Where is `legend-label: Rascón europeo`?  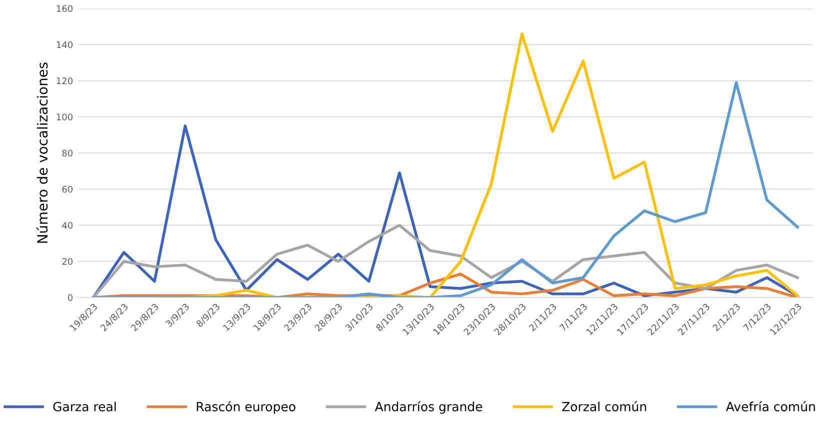
legend-label: Rascón europeo is located at coordinates (246, 407).